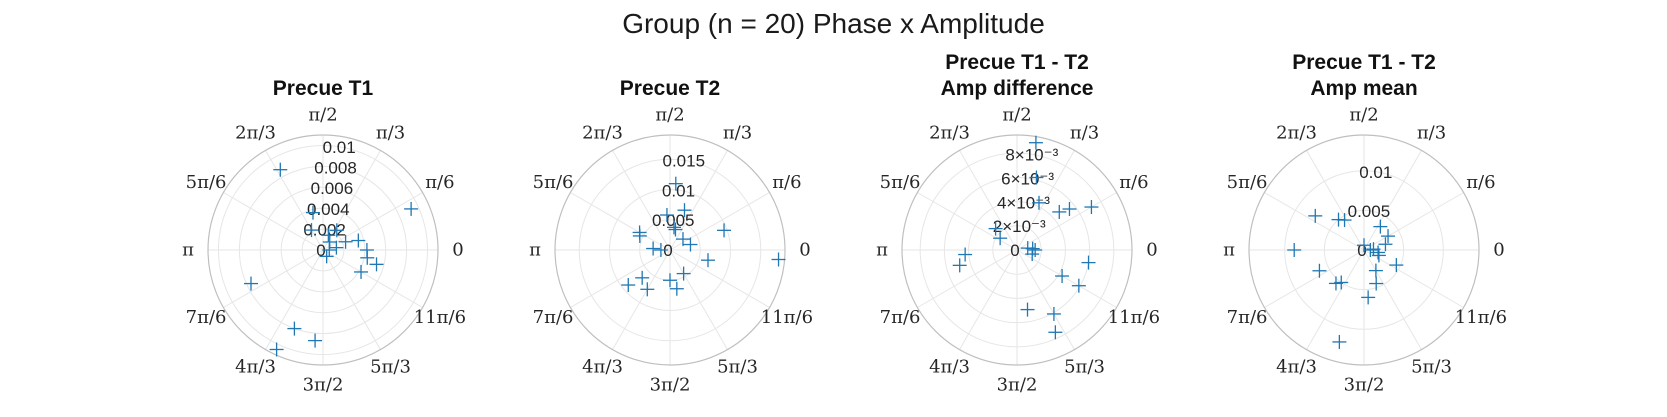 The width and height of the screenshot is (1667, 417). Describe the element at coordinates (1363, 88) in the screenshot. I see `plot-title: Amp mean` at that location.